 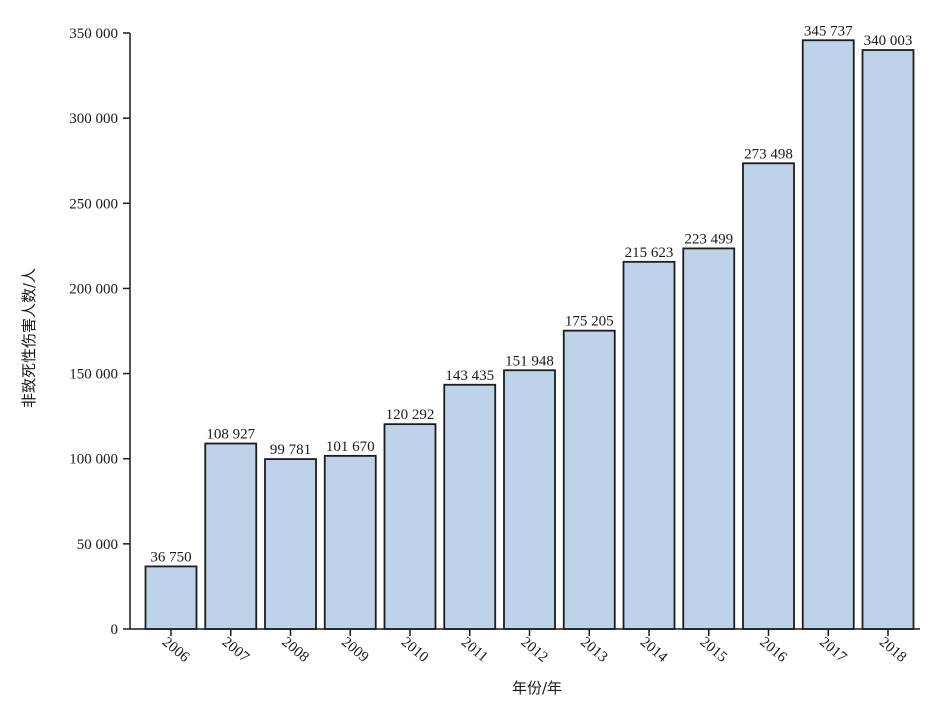 What do you see at coordinates (93, 34) in the screenshot?
I see `y-tick-label: 350 000` at bounding box center [93, 34].